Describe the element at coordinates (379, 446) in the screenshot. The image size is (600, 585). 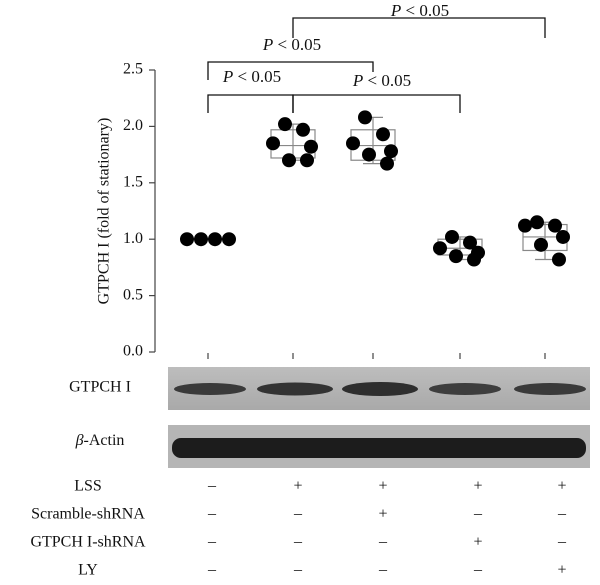
I see `blot-actin` at that location.